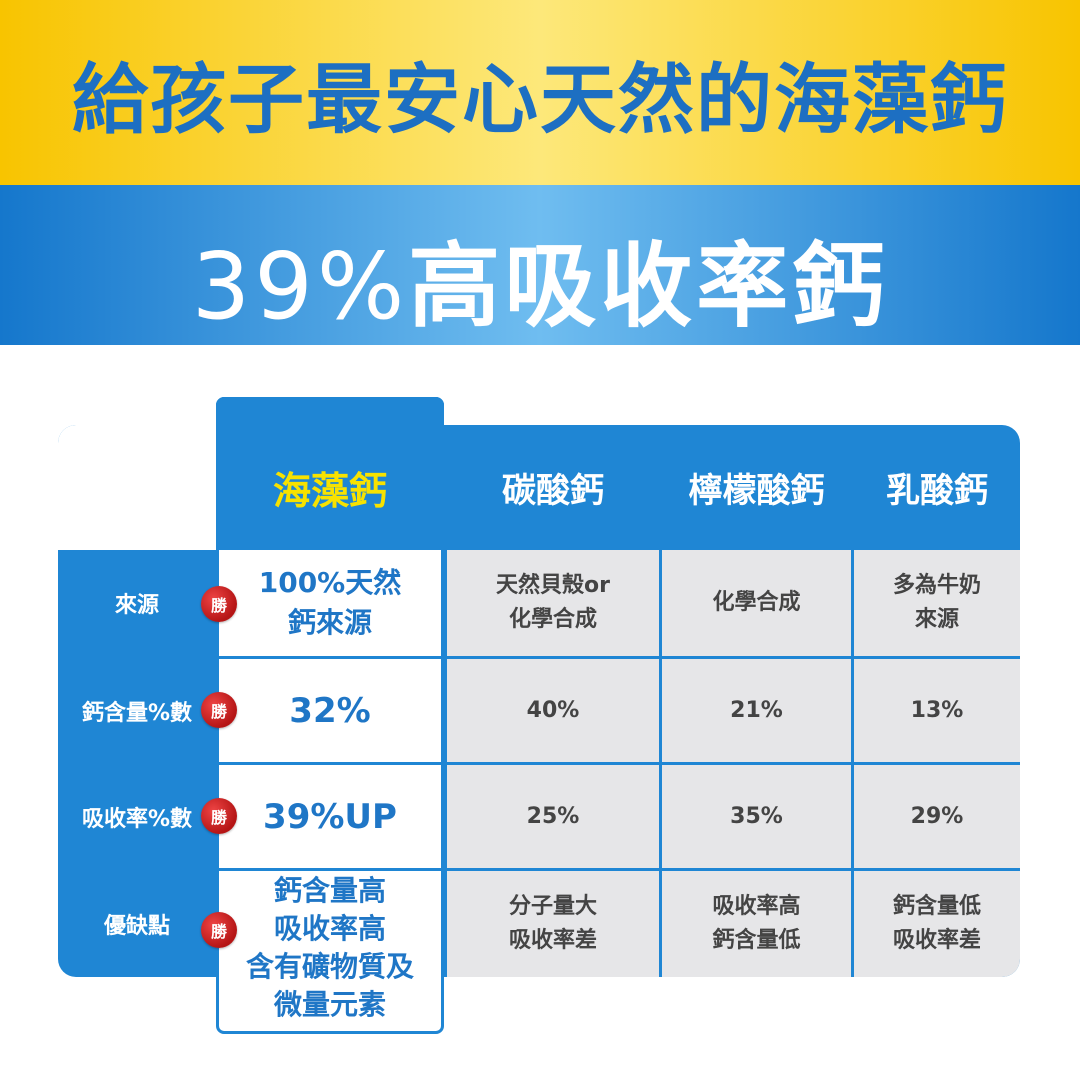 The image size is (1080, 1080). What do you see at coordinates (137, 819) in the screenshot?
I see `row-label-absorption: 吸收率%數` at bounding box center [137, 819].